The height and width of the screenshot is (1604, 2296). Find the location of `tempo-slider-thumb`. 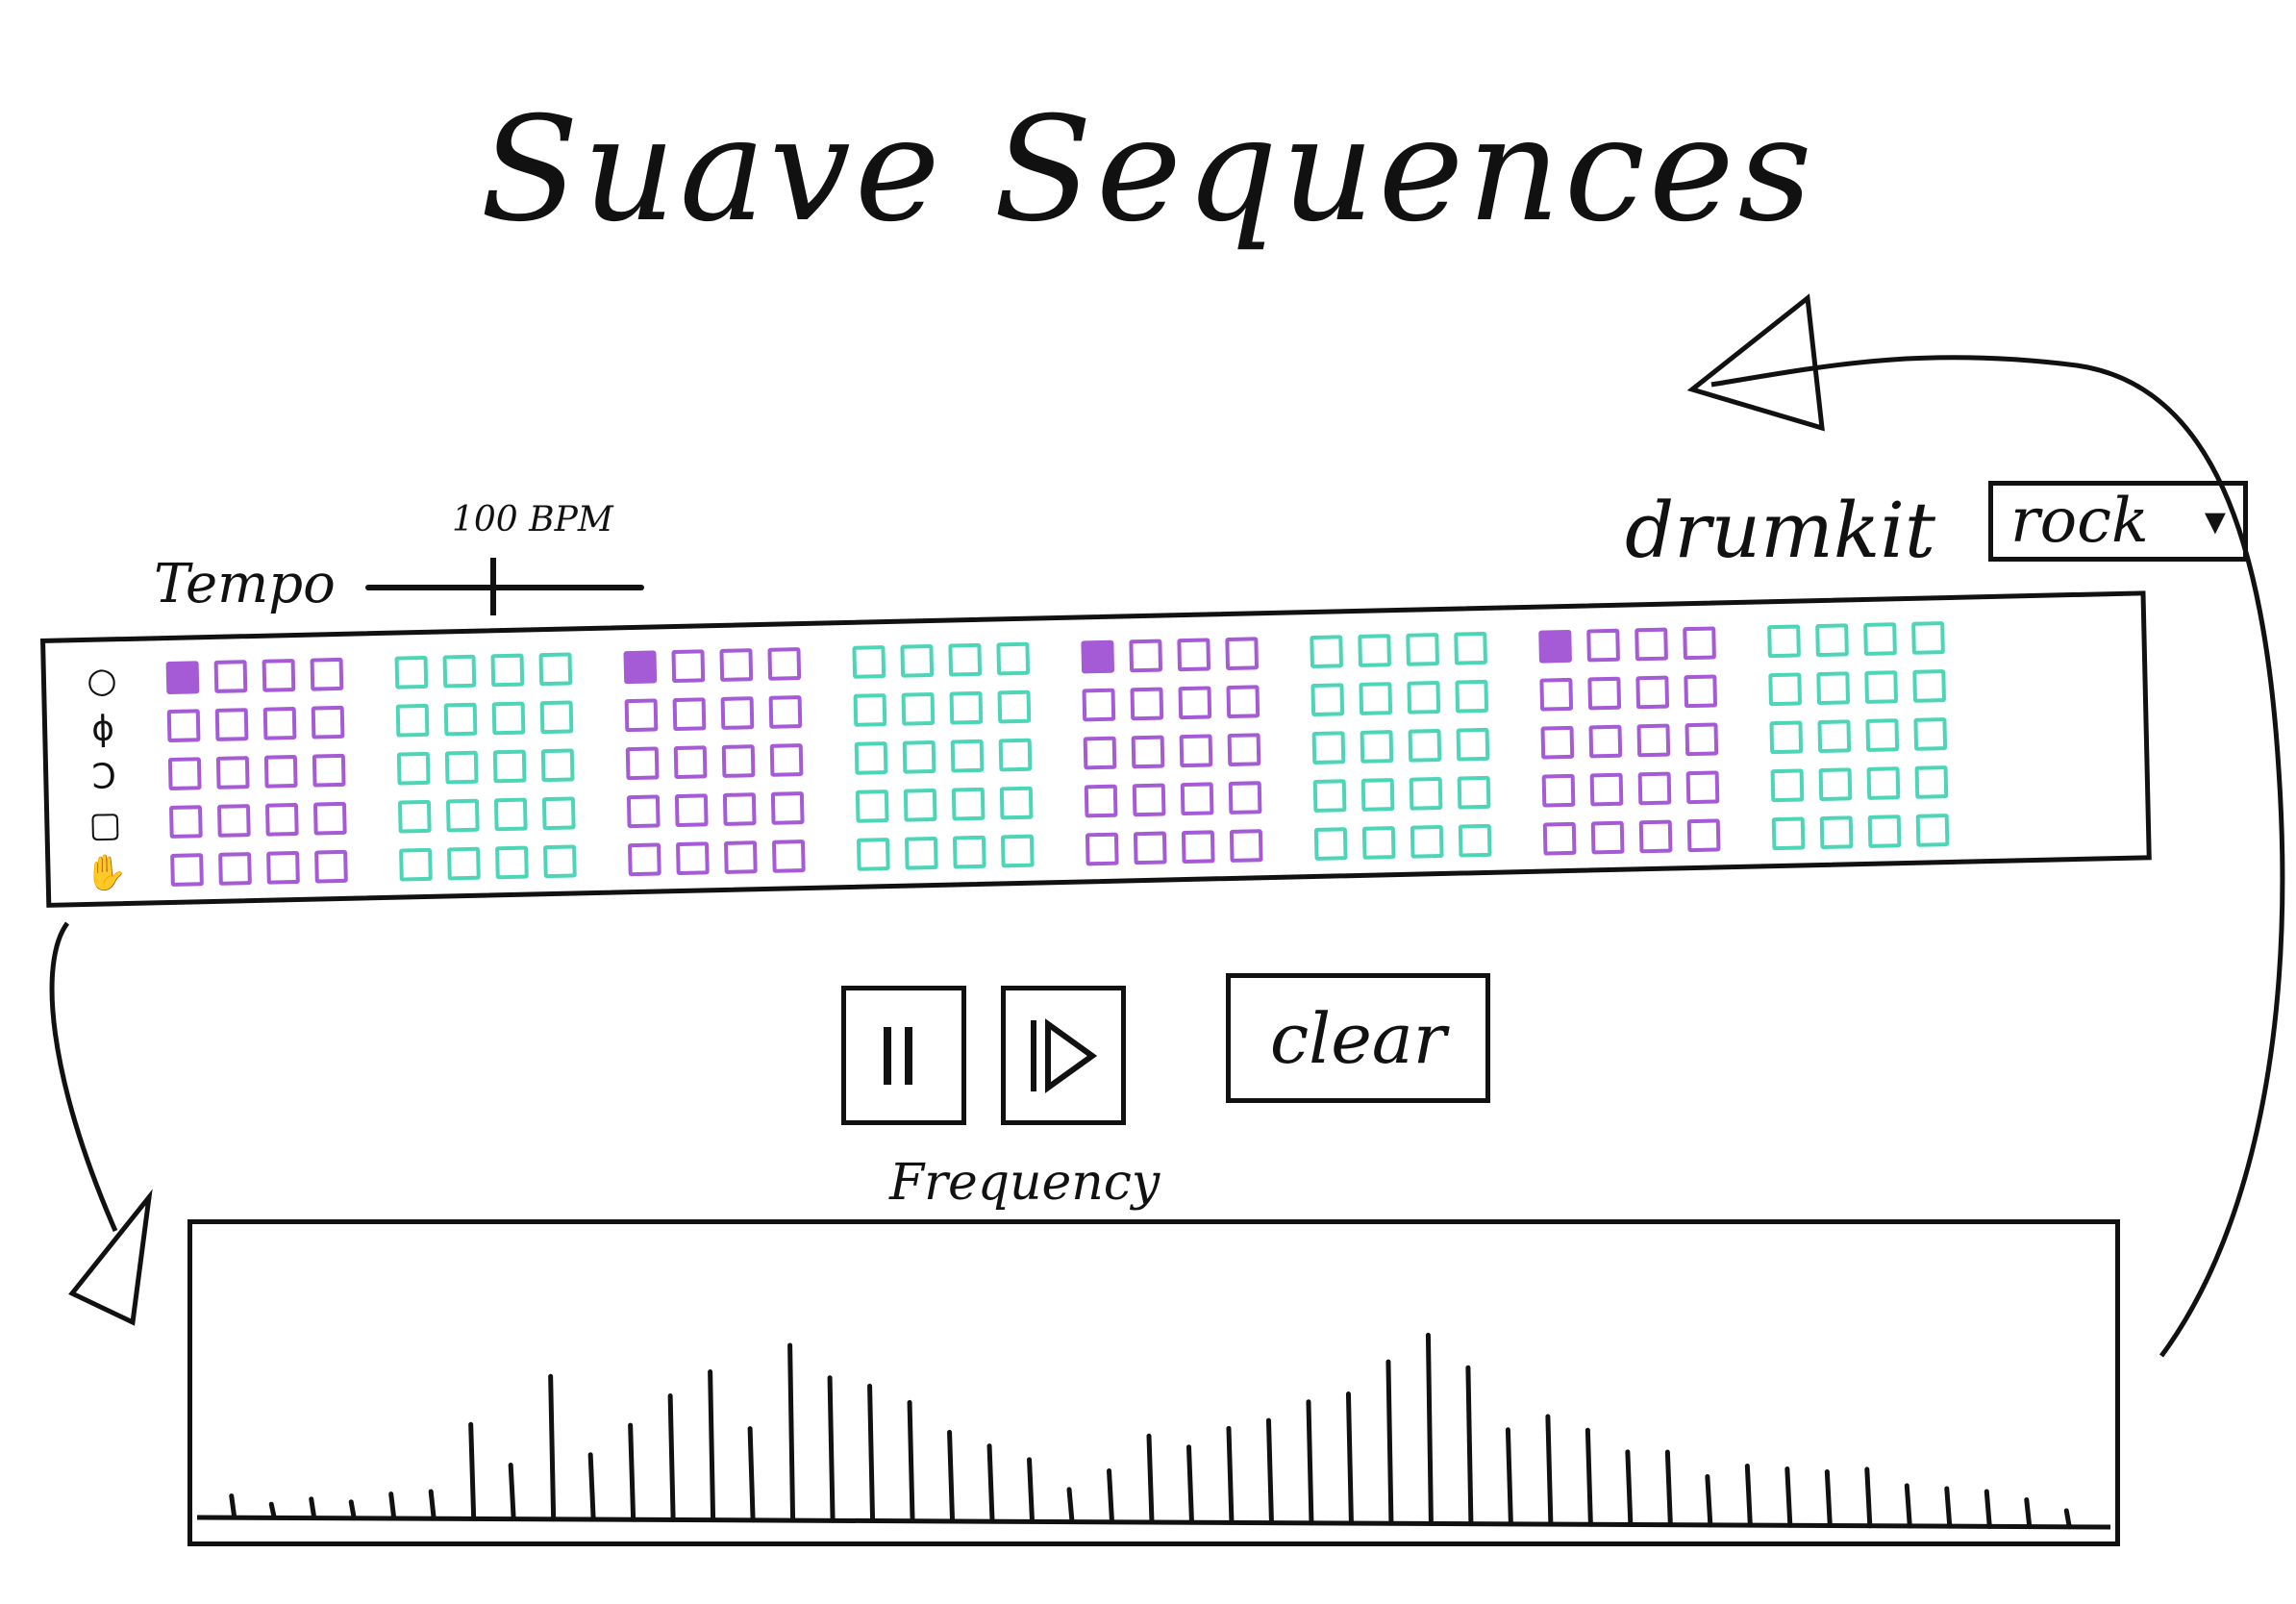

tempo-slider-thumb is located at coordinates (493, 586).